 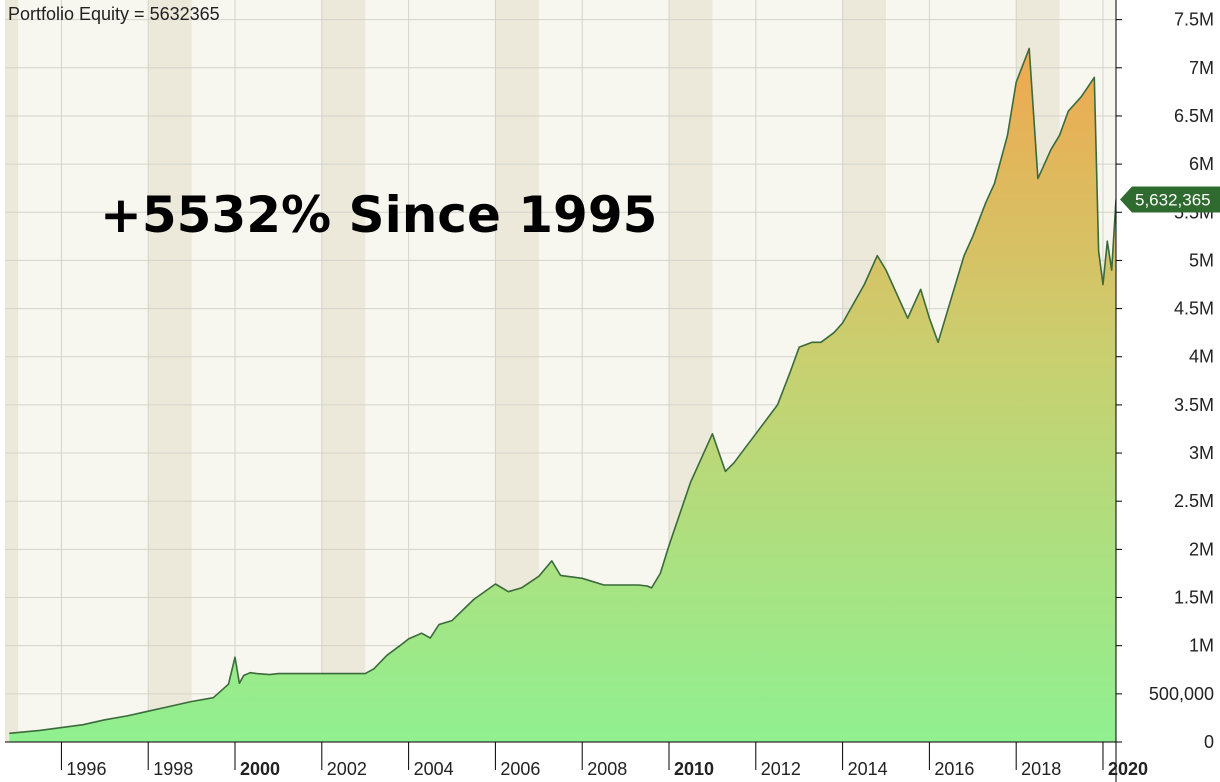 What do you see at coordinates (378, 215) in the screenshot?
I see `performance-annotation: +5532% Since 1995` at bounding box center [378, 215].